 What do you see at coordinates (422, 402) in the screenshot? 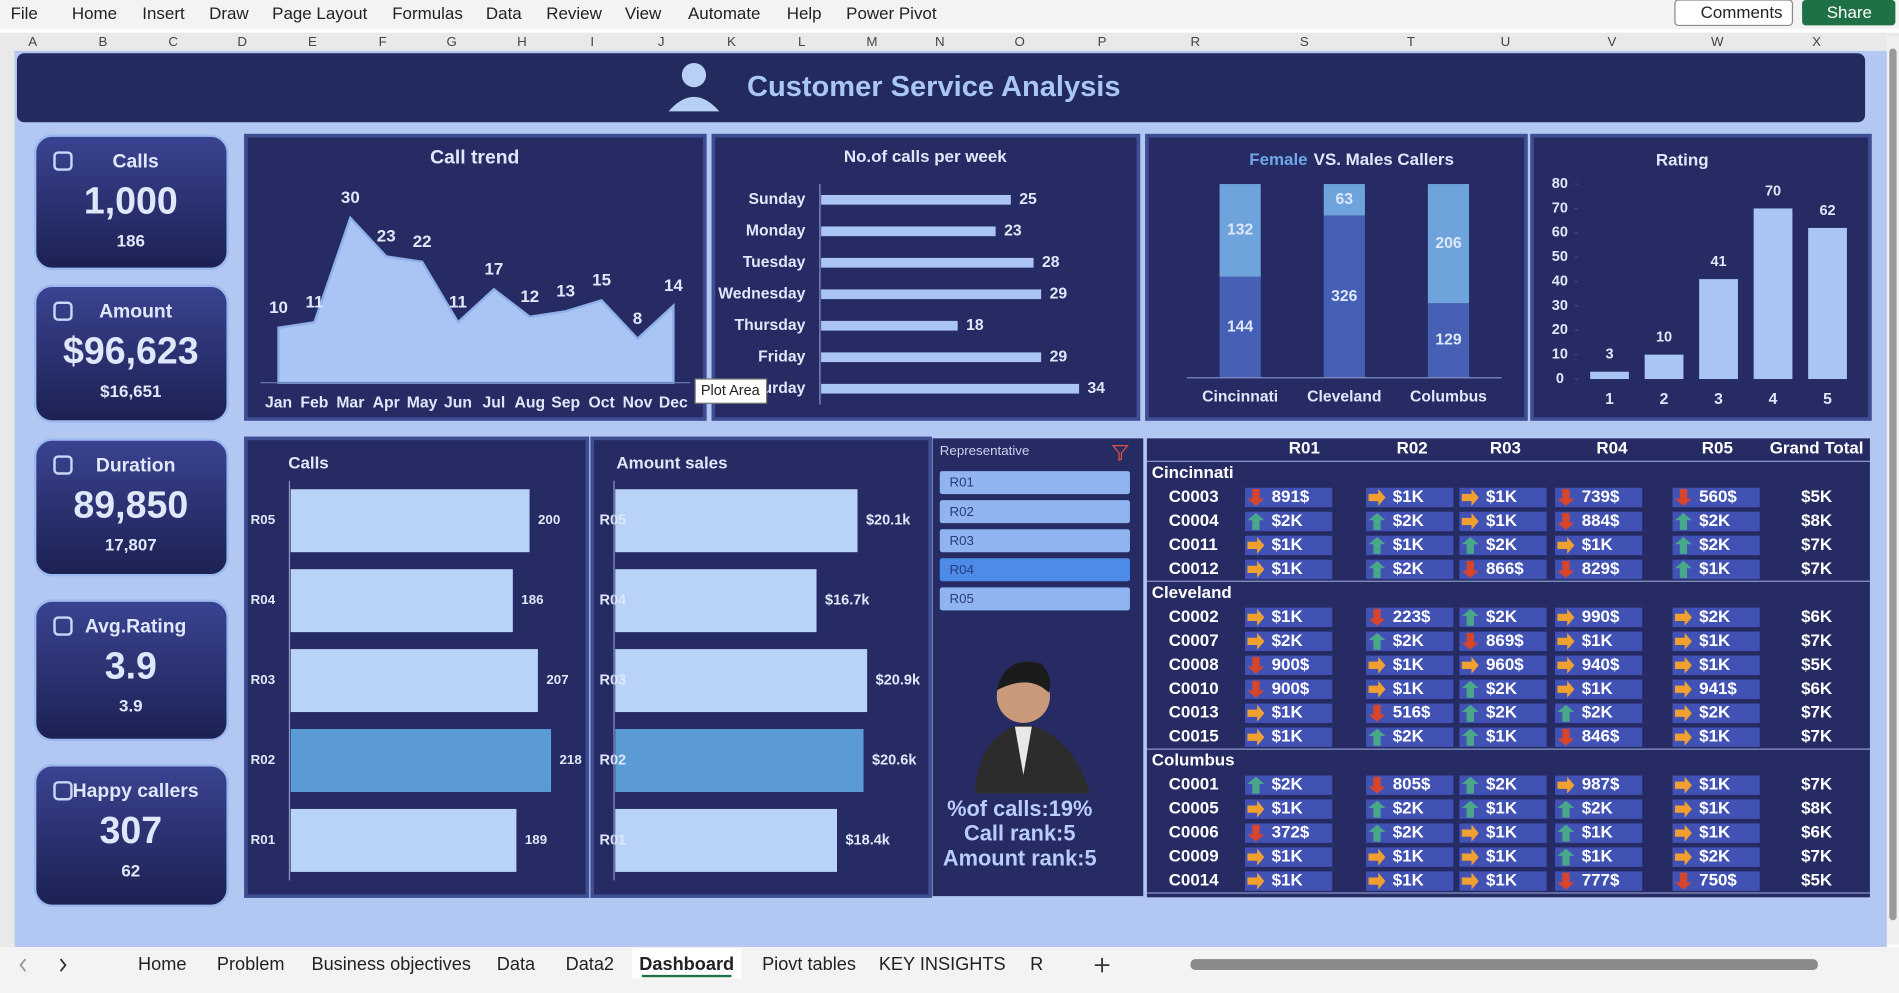
I see `x-tick-label: May` at bounding box center [422, 402].